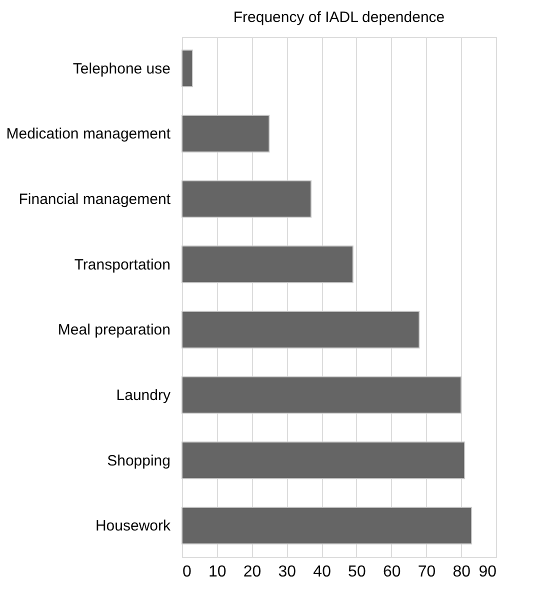  Describe the element at coordinates (95, 199) in the screenshot. I see `y-tick-label: Financial management` at that location.